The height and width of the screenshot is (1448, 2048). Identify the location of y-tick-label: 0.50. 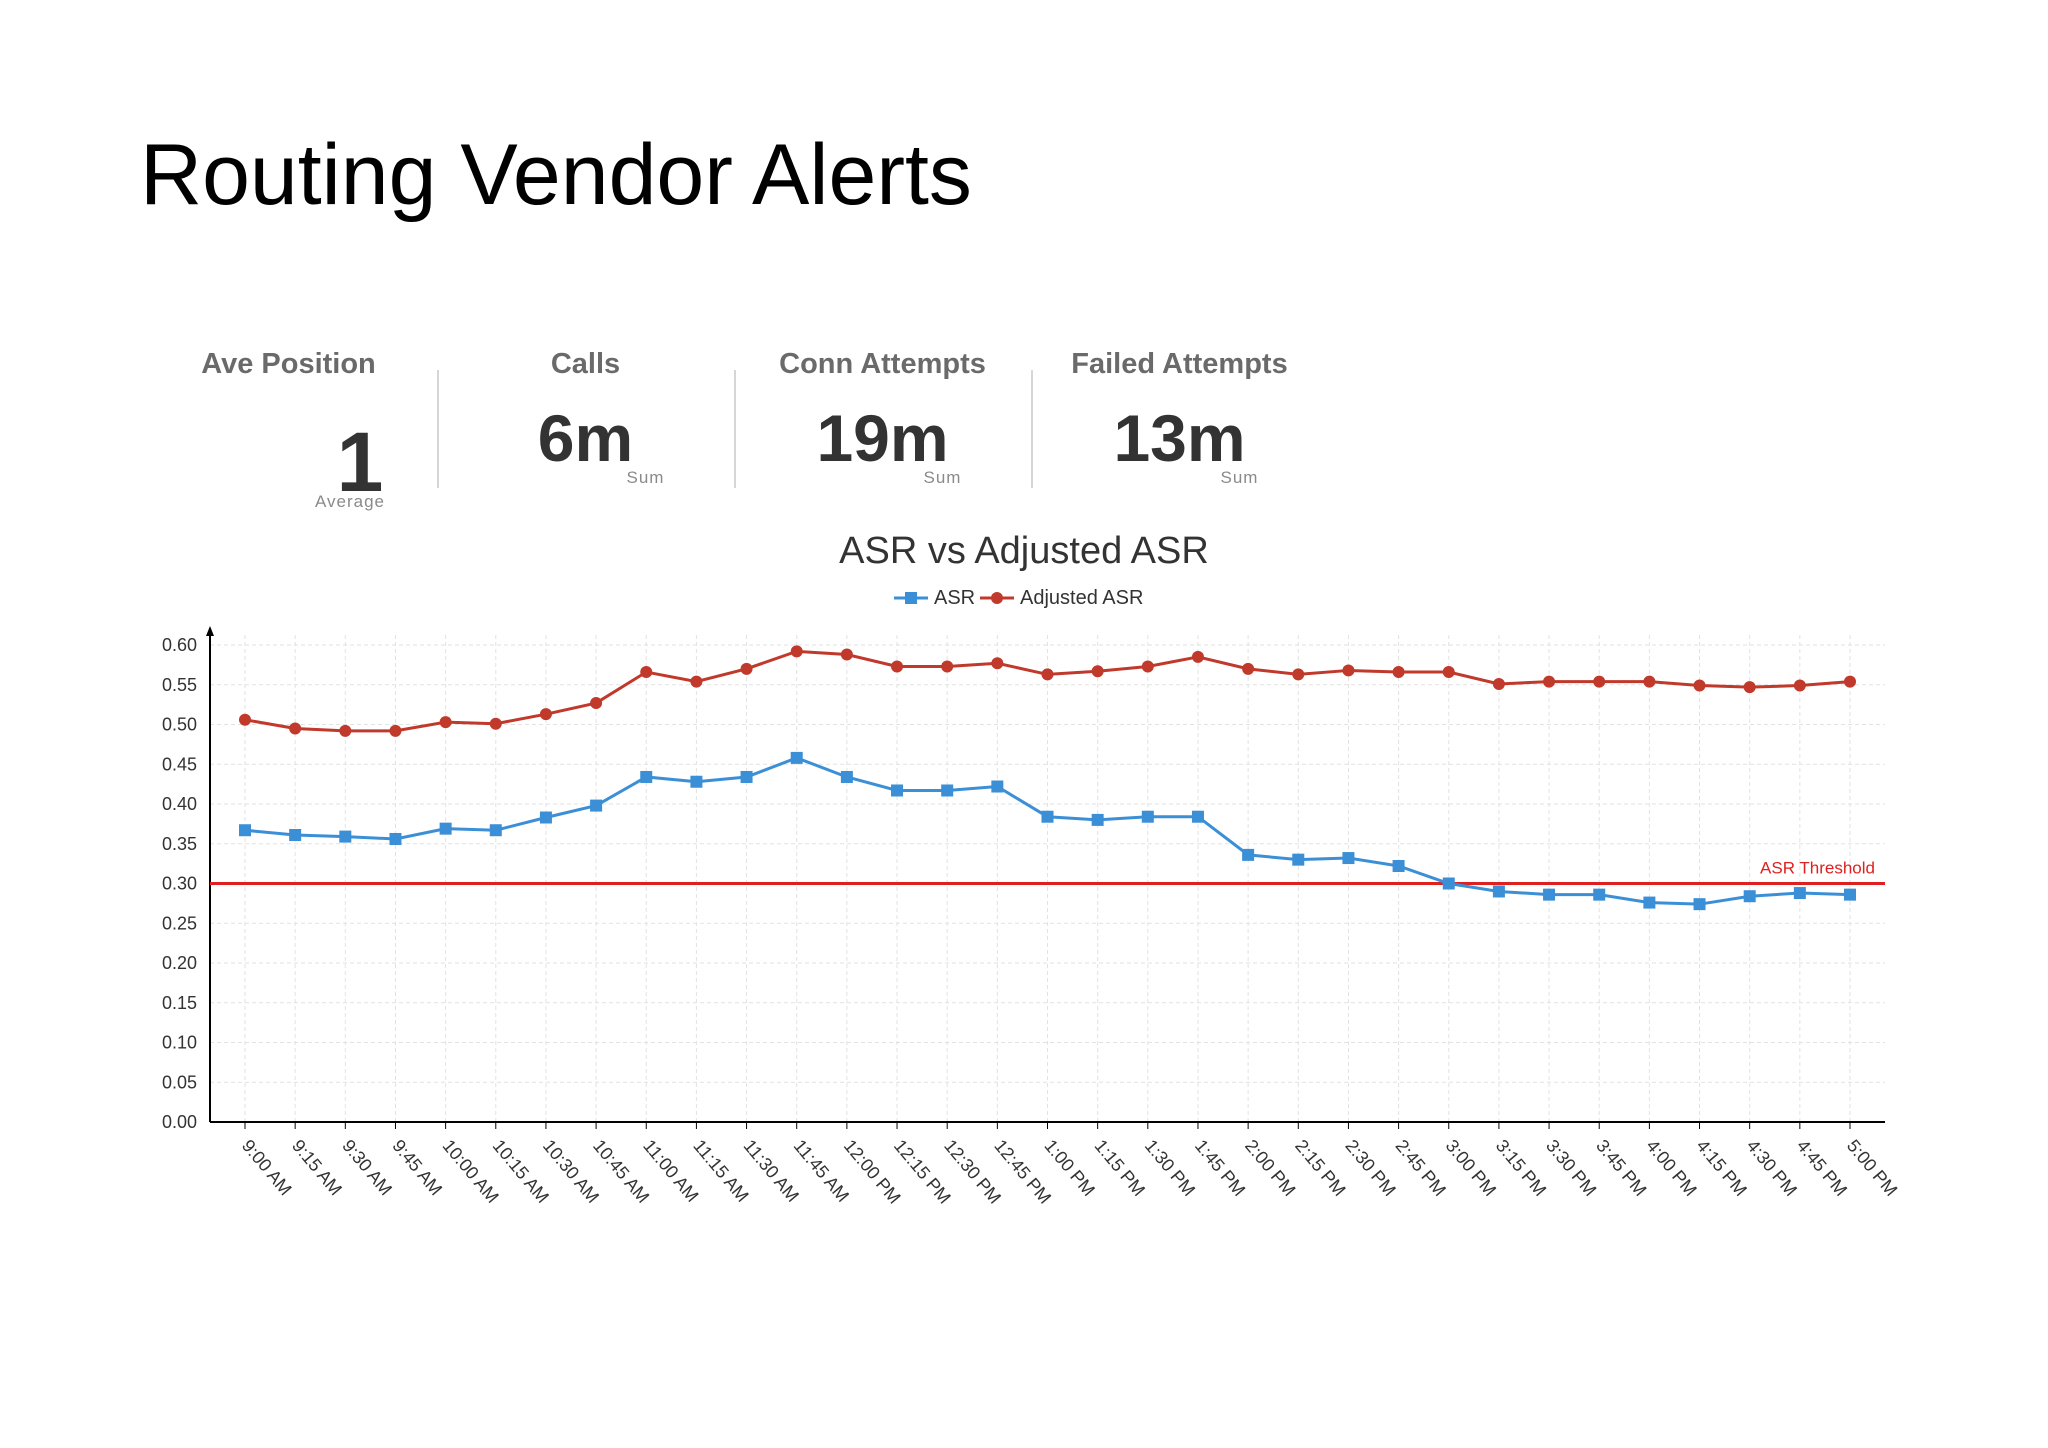
(179, 725).